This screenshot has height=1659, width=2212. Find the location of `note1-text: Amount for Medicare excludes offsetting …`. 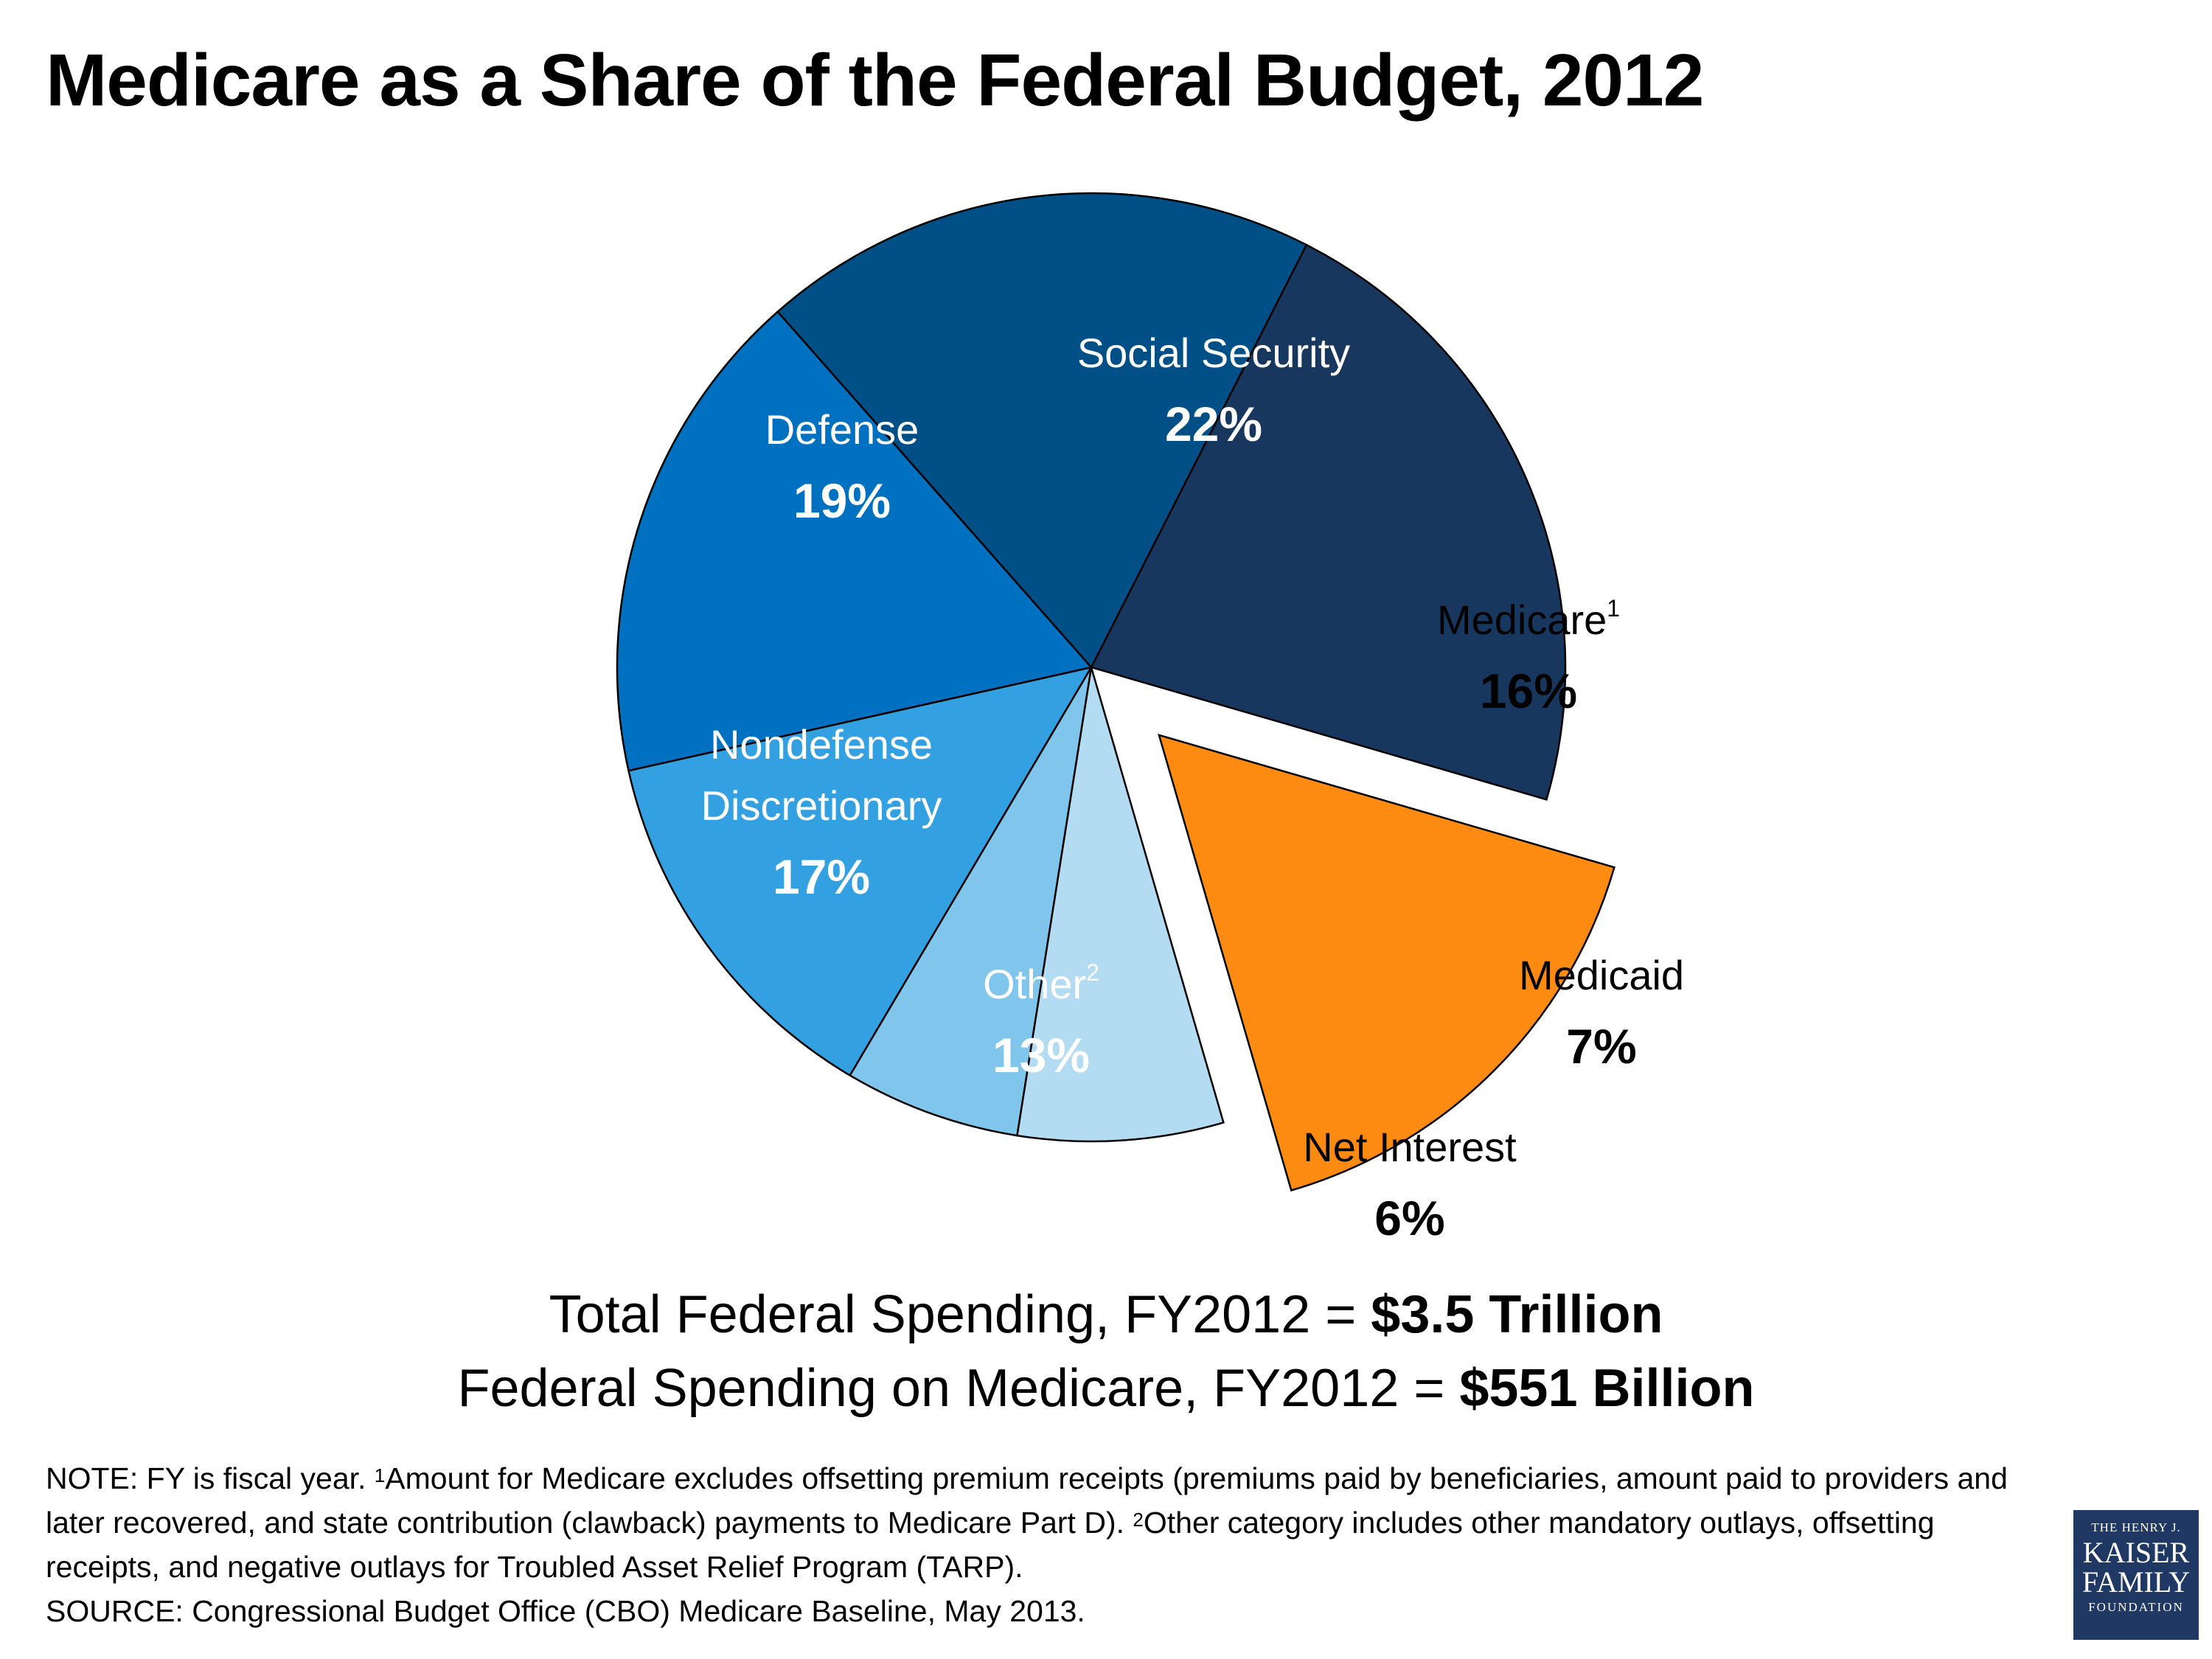

note1-text: Amount for Medicare excludes offsetting … is located at coordinates (1027, 1500).